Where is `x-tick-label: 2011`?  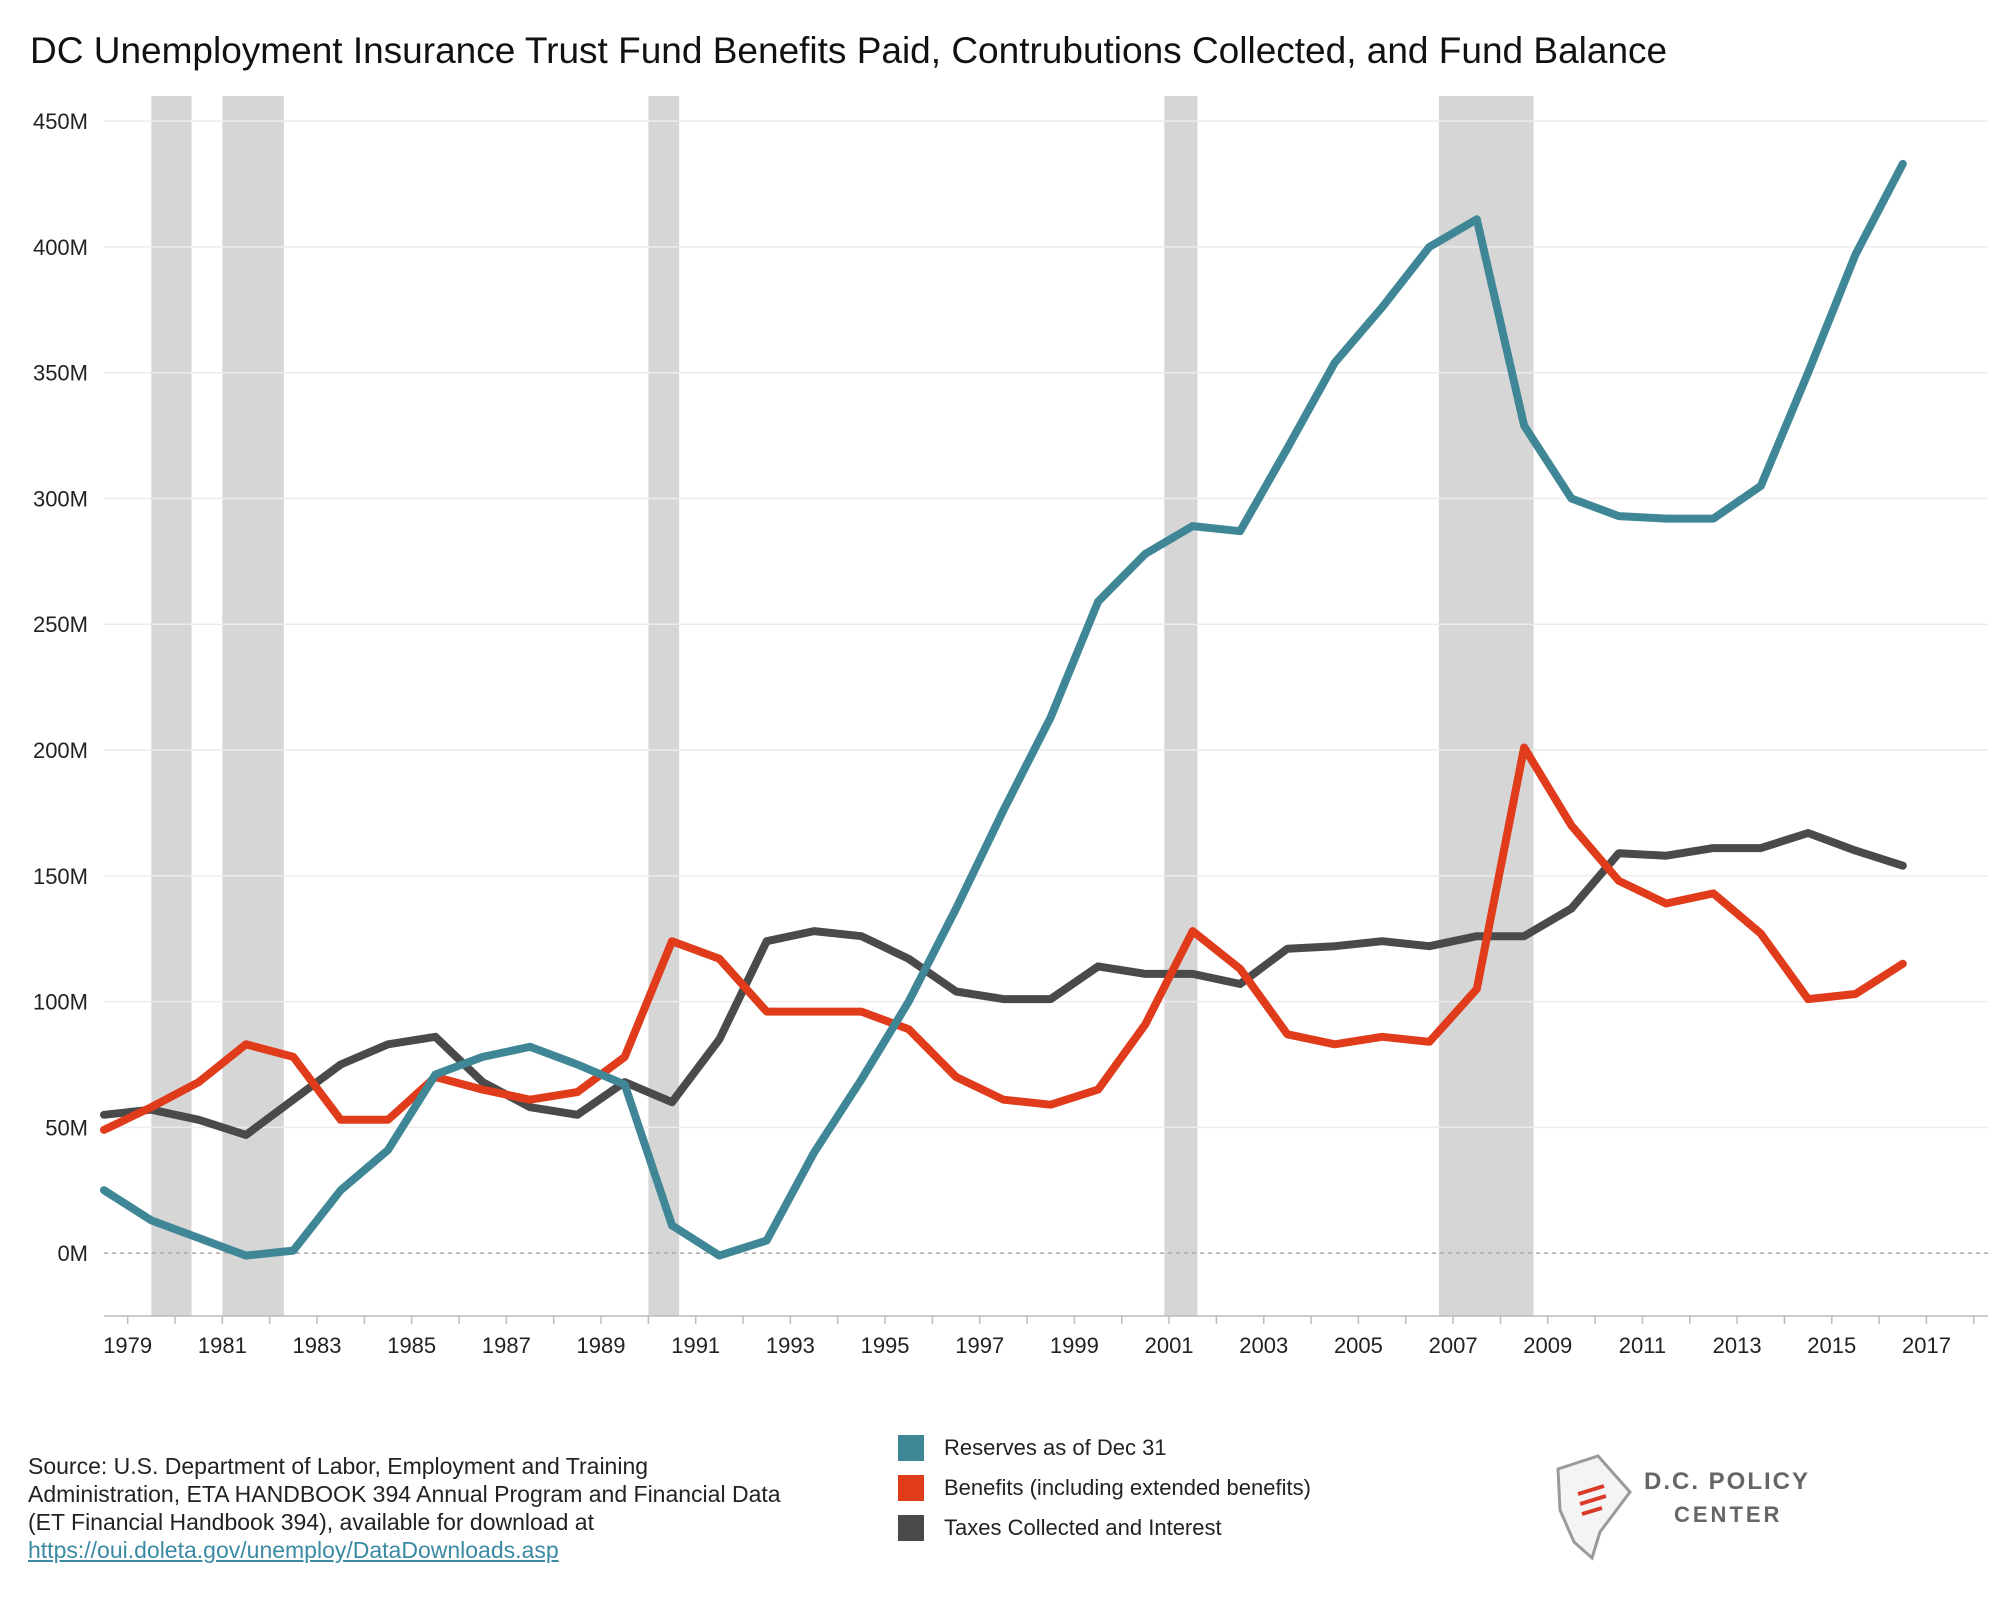 x-tick-label: 2011 is located at coordinates (1642, 1345).